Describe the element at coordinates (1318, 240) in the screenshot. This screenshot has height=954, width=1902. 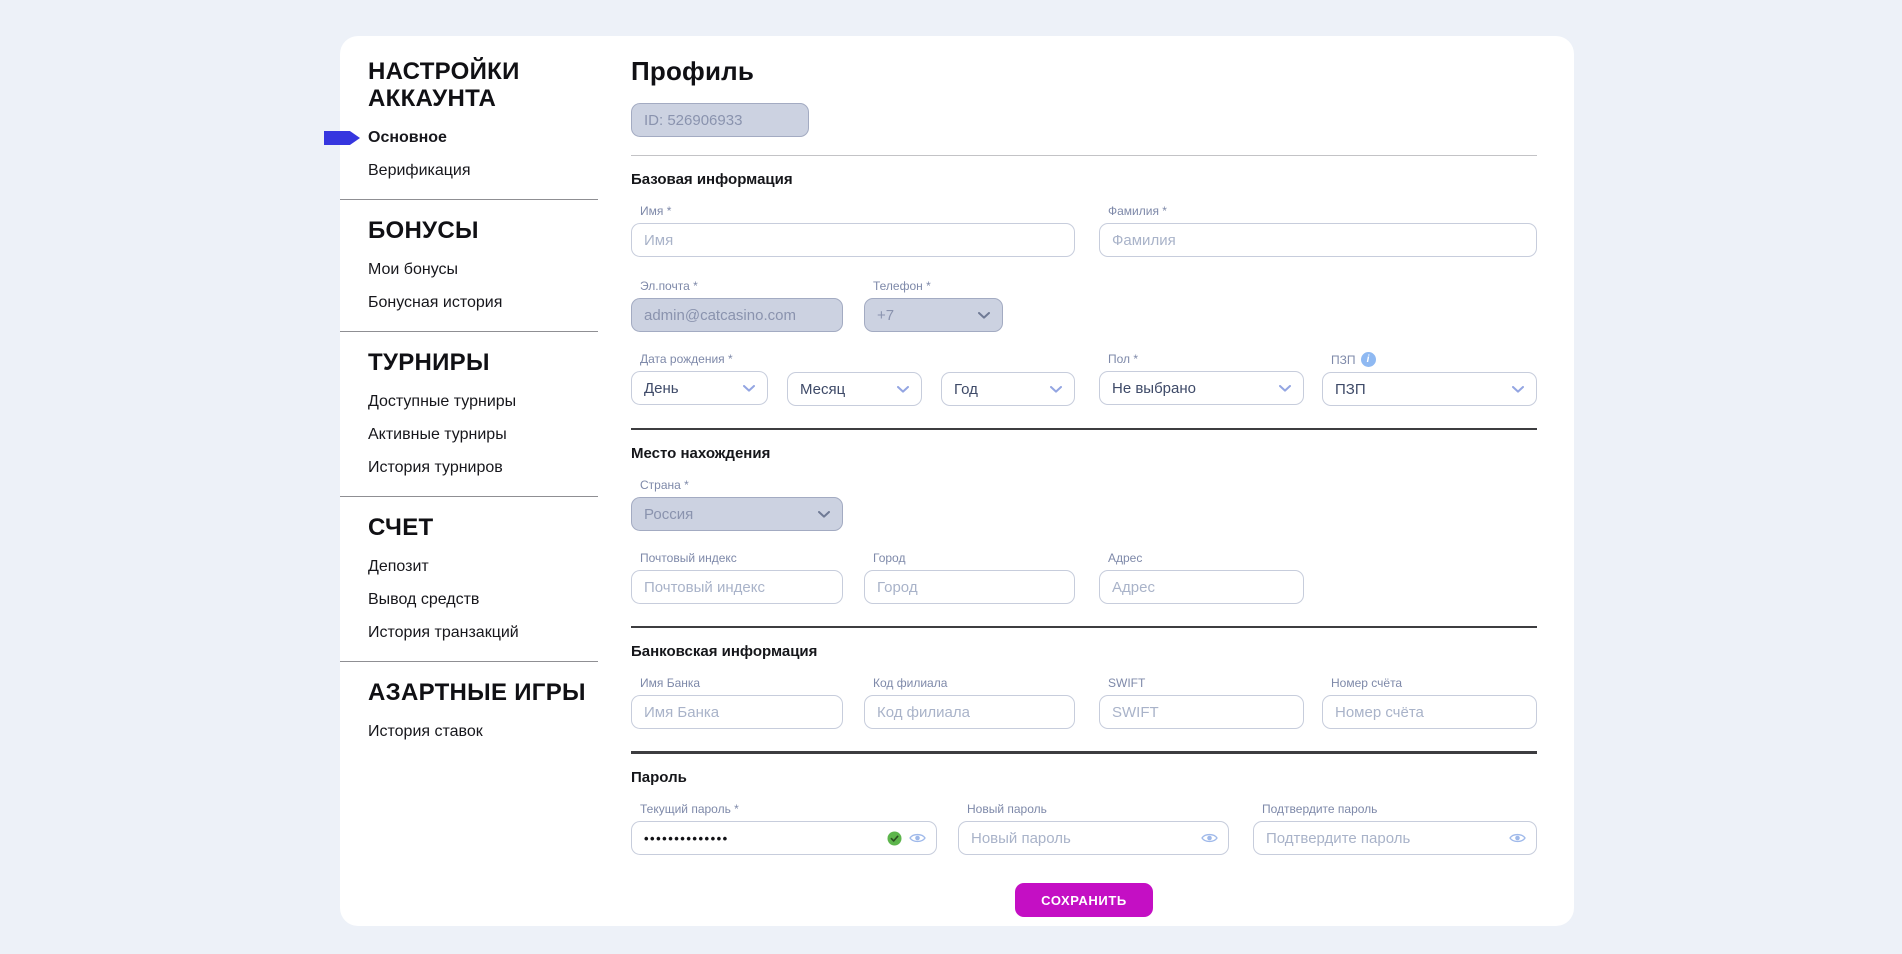
I see `last-name-input` at that location.